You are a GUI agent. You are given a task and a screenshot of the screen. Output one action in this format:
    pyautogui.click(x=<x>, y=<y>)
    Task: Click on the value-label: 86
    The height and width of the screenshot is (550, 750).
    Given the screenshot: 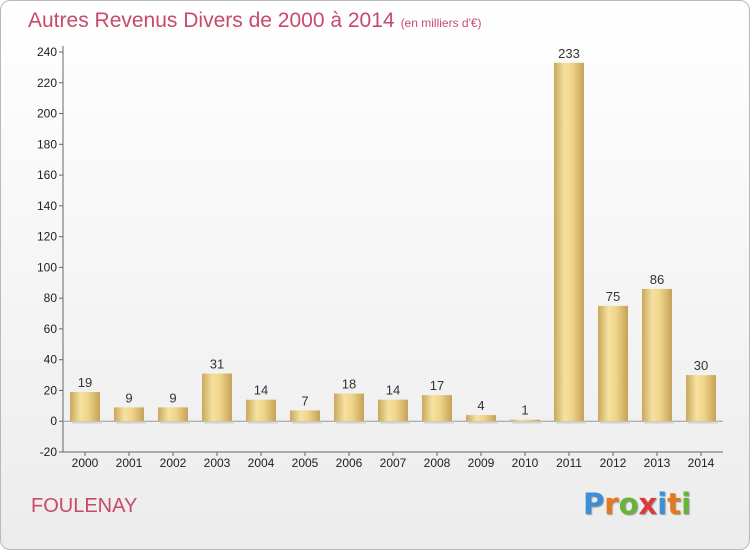 What is the action you would take?
    pyautogui.click(x=657, y=279)
    